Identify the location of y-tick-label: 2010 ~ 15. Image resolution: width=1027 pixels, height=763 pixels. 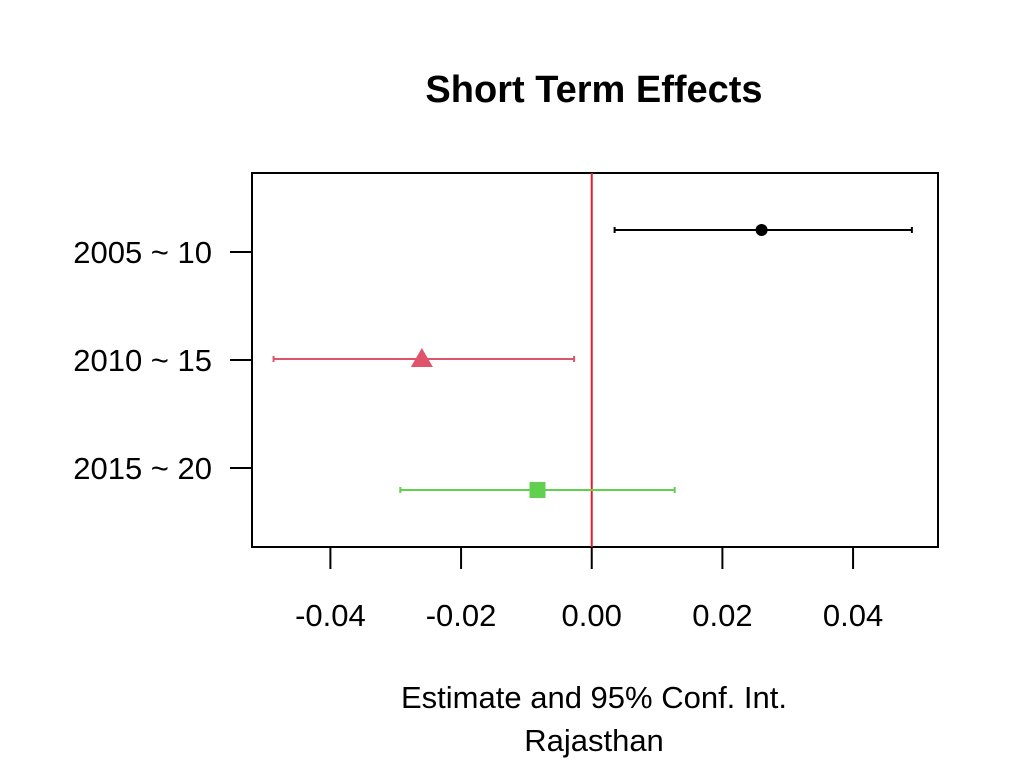
(142, 360).